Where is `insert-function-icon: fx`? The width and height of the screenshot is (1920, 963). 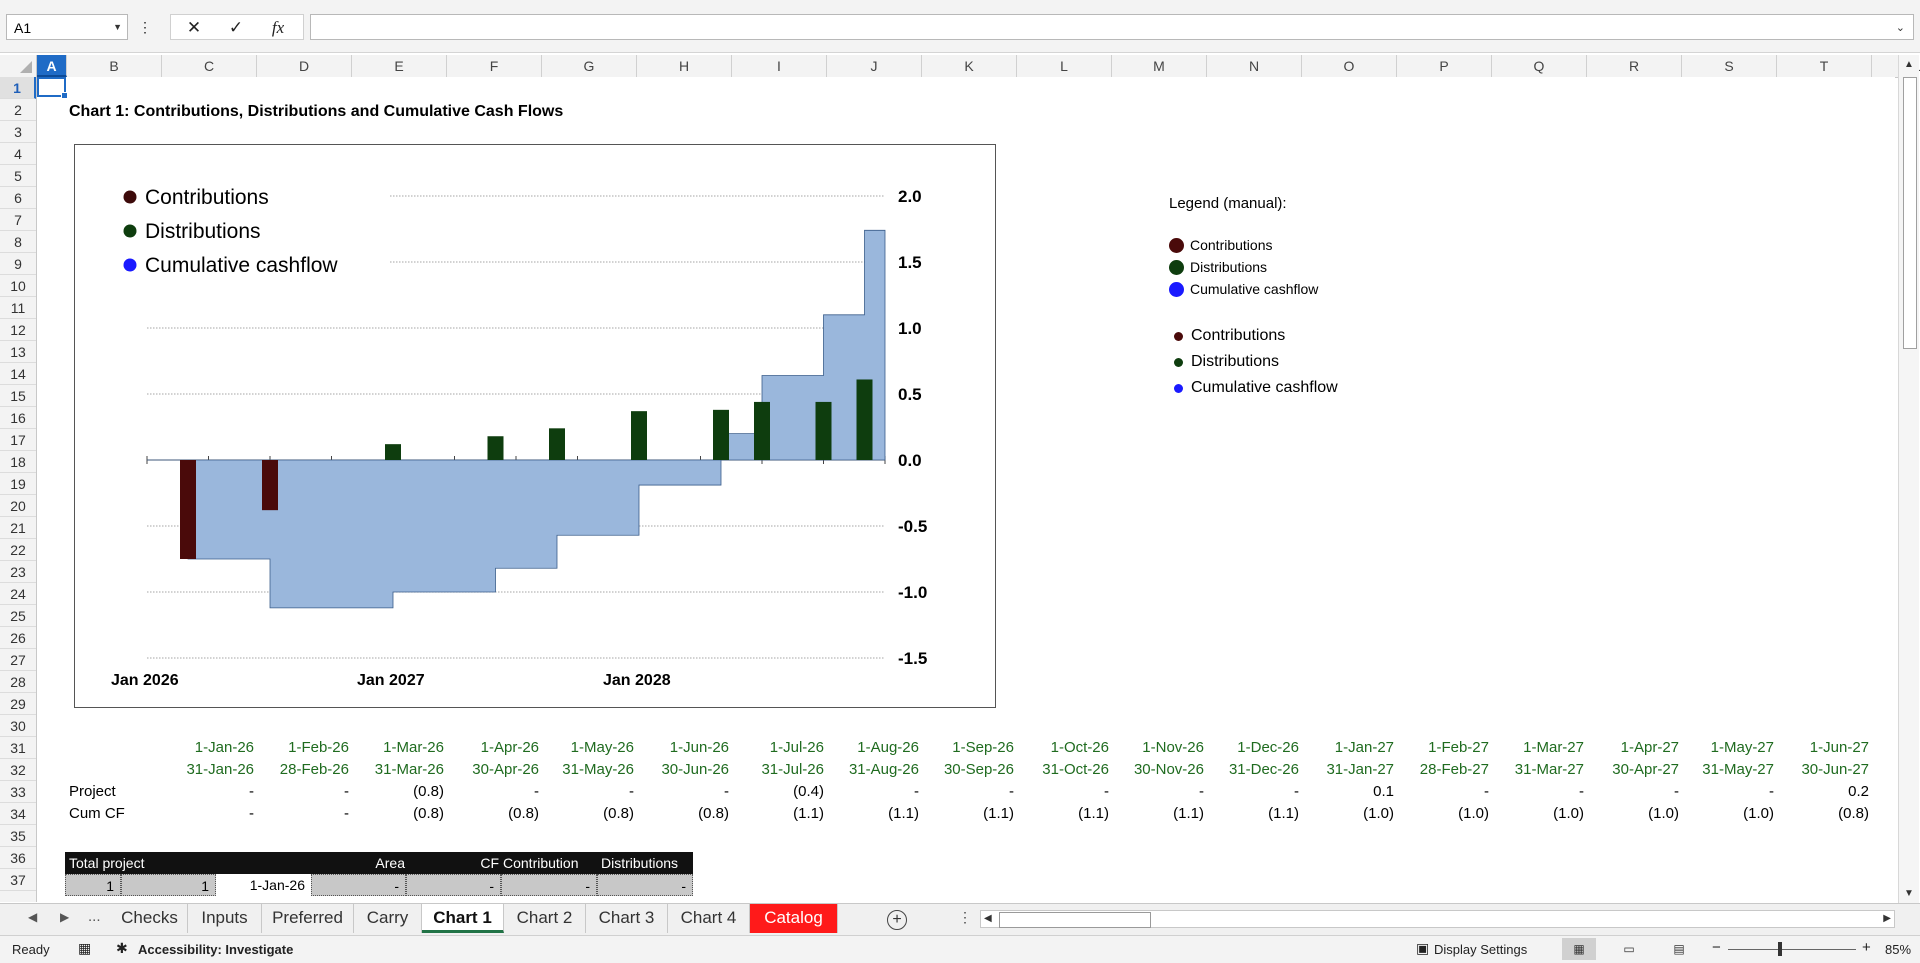 insert-function-icon: fx is located at coordinates (278, 27).